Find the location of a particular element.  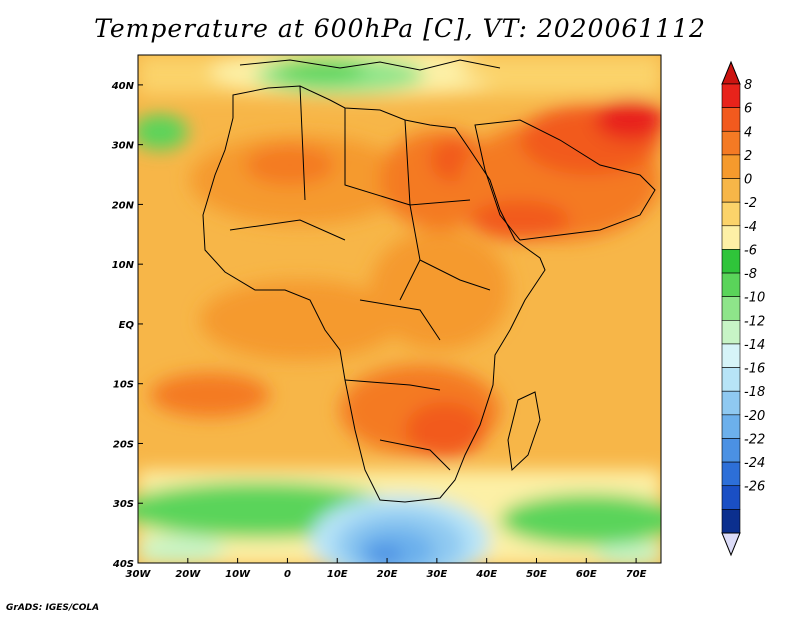

lon-tick-label: 70E is located at coordinates (636, 574).